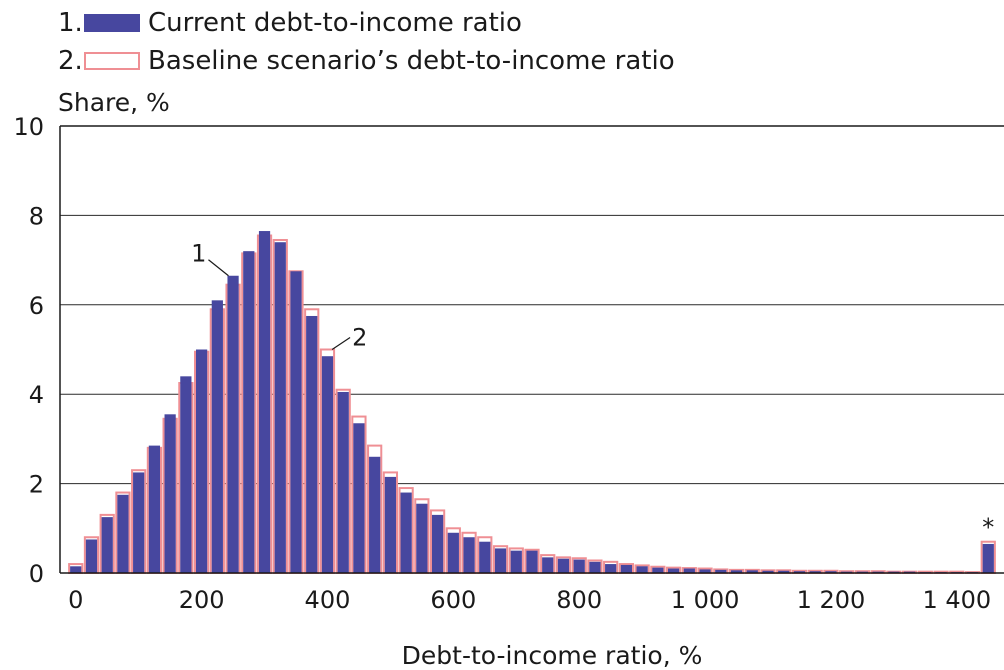 The image size is (1004, 670). I want to click on legend-swatch-baseline, so click(112, 61).